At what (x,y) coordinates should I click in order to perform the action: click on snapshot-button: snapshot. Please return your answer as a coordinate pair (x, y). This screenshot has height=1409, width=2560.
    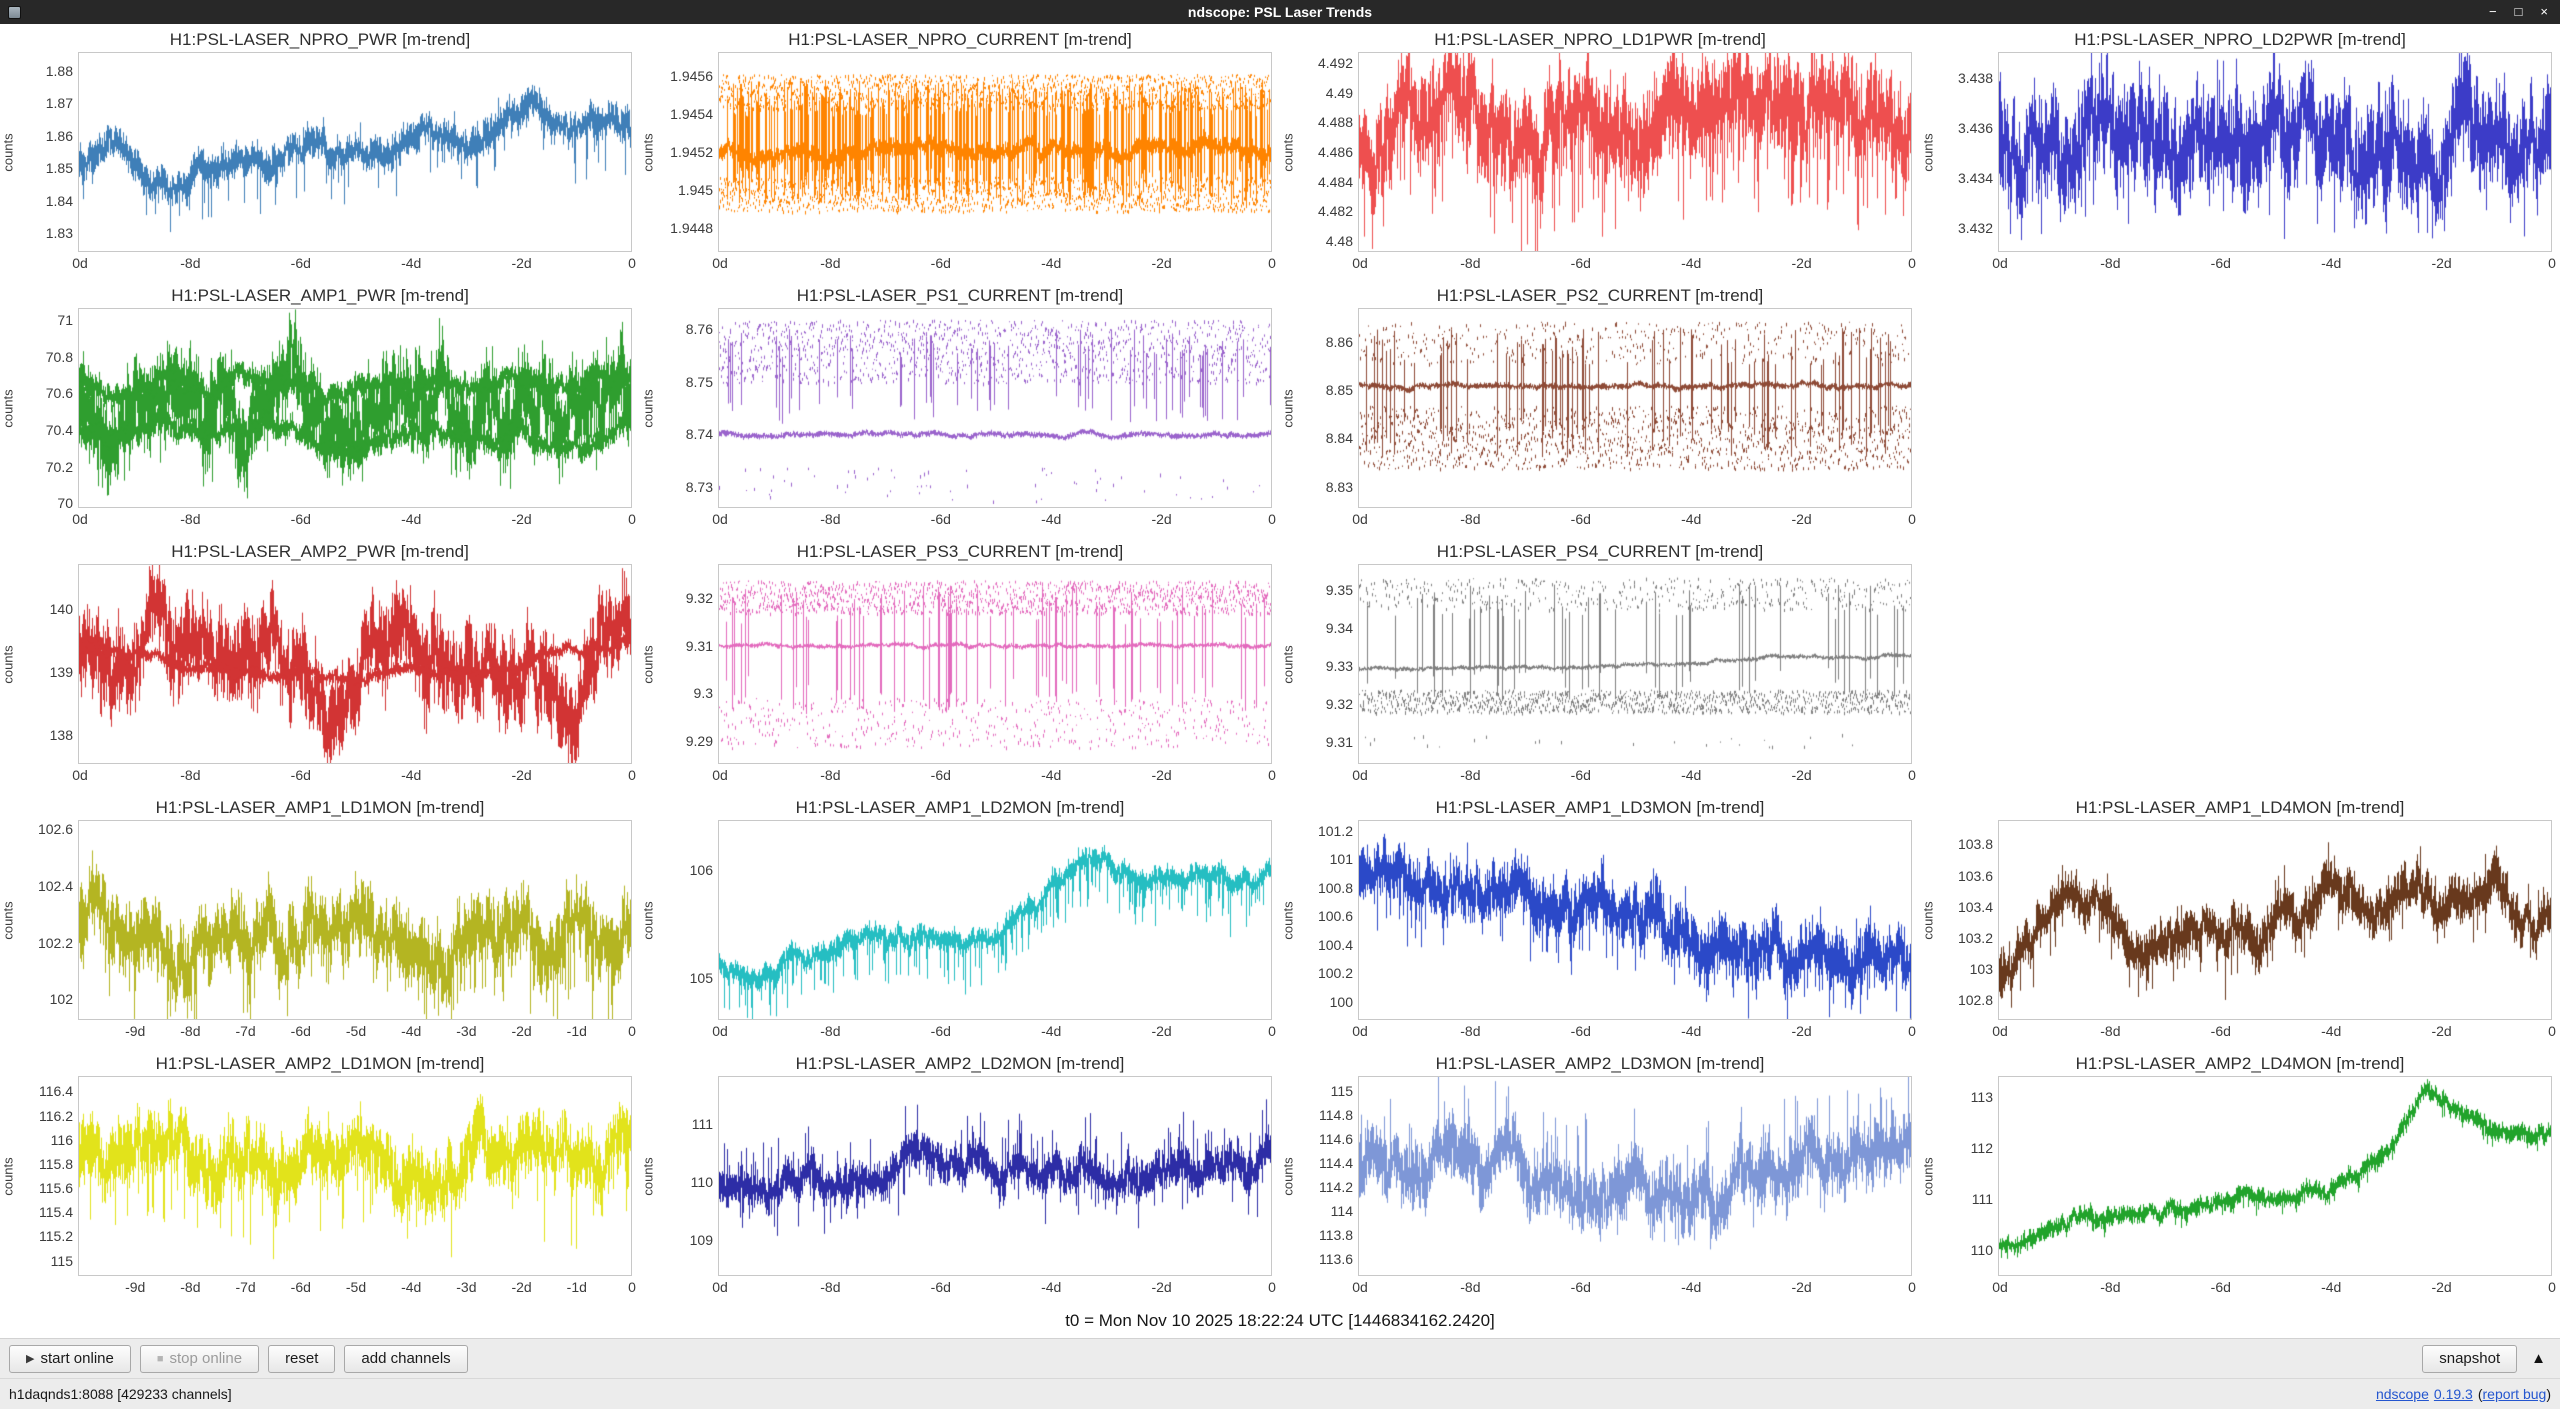
    Looking at the image, I should click on (2470, 1358).